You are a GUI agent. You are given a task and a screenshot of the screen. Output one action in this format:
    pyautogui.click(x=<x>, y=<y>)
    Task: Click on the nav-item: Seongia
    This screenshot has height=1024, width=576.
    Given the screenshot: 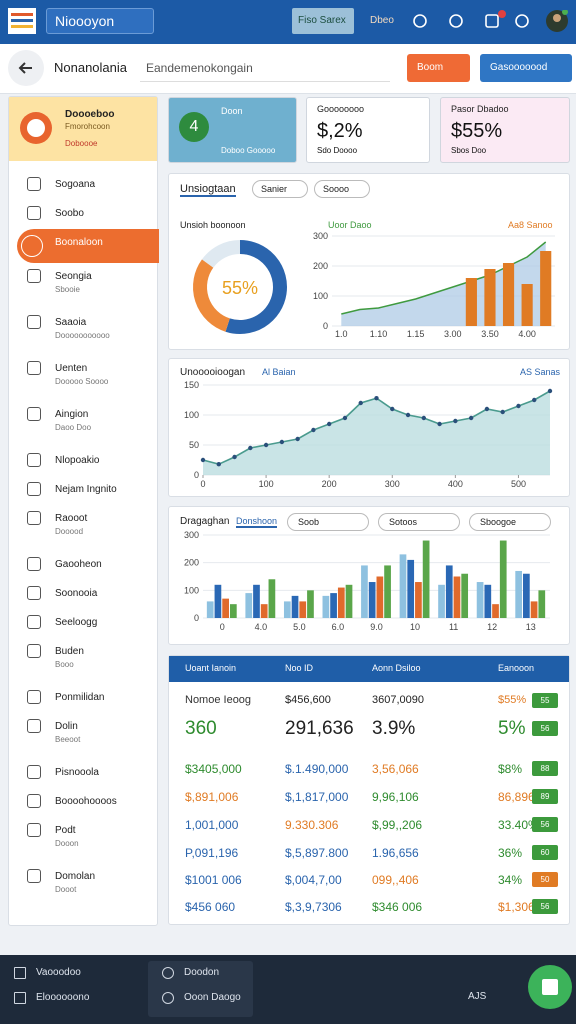 What is the action you would take?
    pyautogui.click(x=73, y=276)
    